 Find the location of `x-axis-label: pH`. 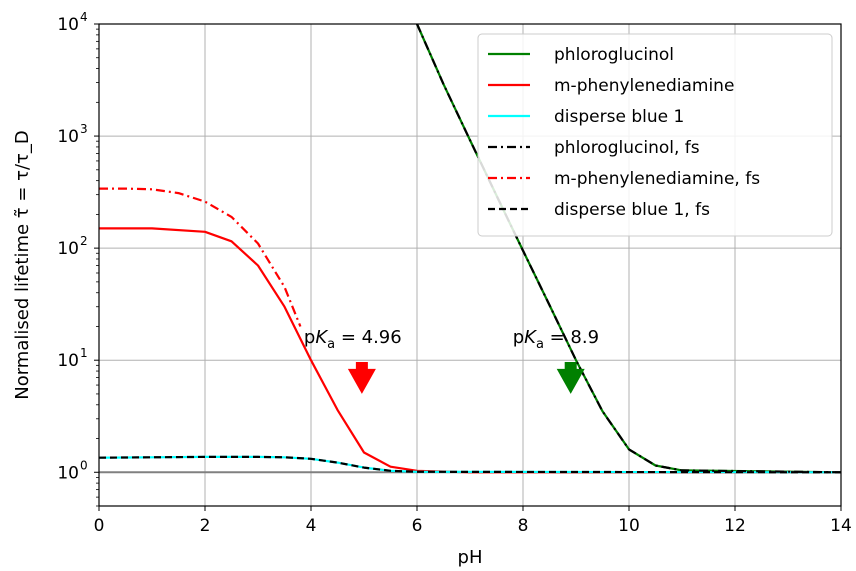

x-axis-label: pH is located at coordinates (470, 557).